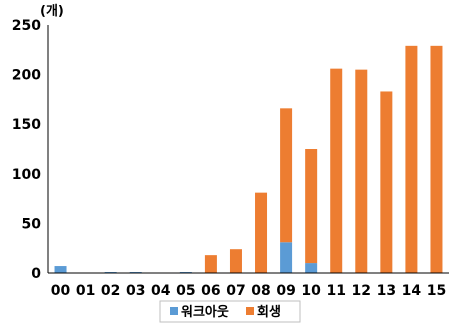  I want to click on x-tick-label: 01, so click(85, 291).